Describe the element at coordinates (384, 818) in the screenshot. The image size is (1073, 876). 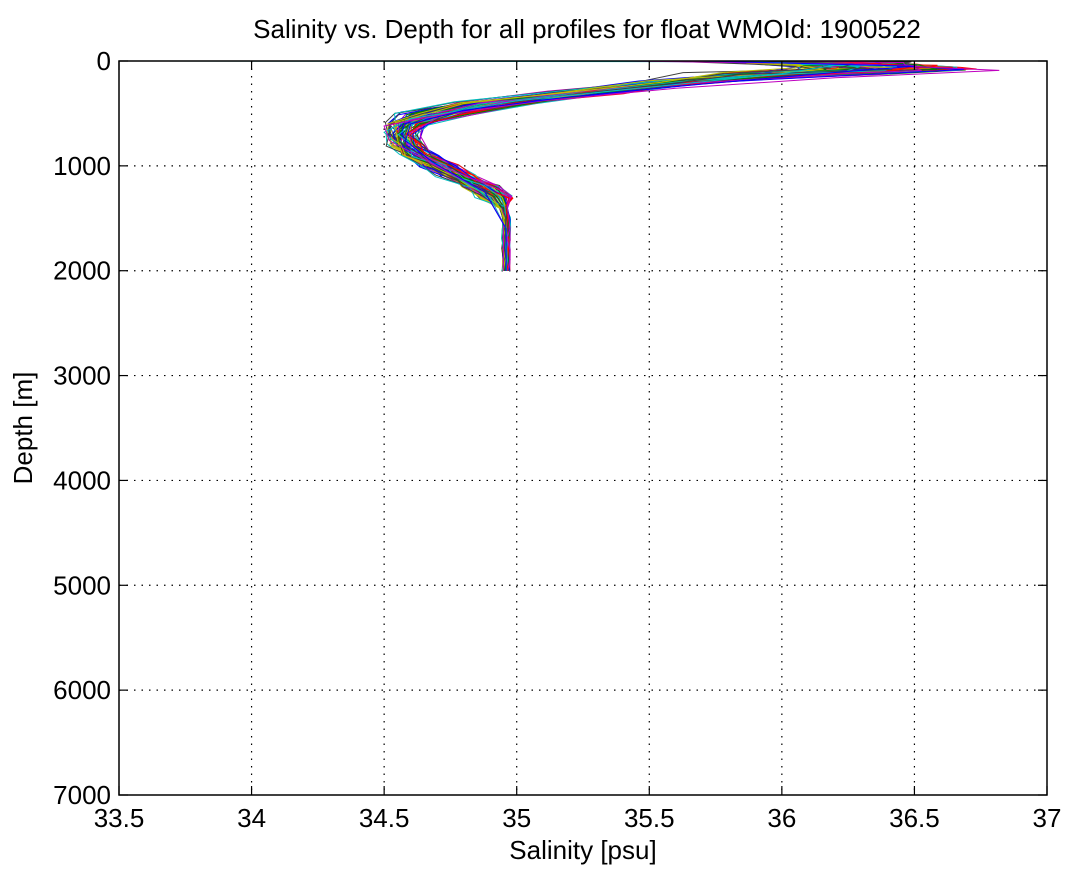
I see `x-tick-label: 34.5` at that location.